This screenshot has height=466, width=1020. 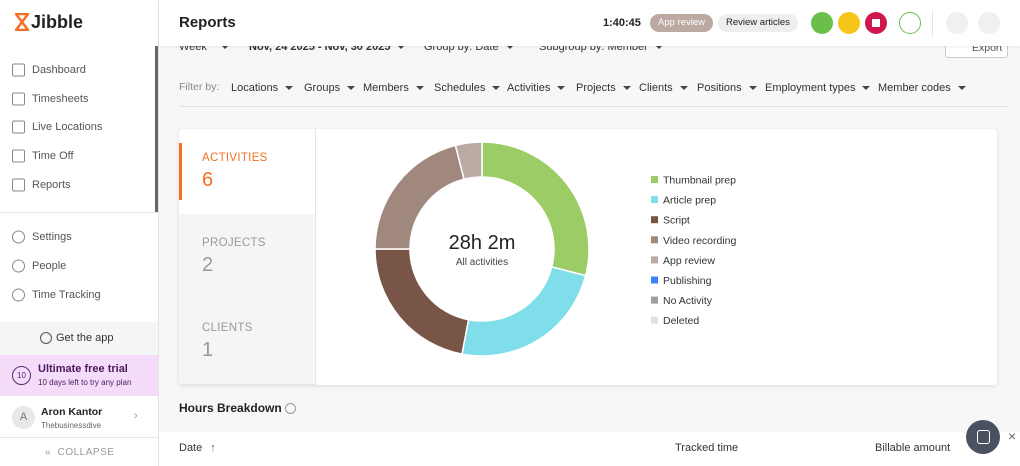 What do you see at coordinates (957, 23) in the screenshot?
I see `help-button` at bounding box center [957, 23].